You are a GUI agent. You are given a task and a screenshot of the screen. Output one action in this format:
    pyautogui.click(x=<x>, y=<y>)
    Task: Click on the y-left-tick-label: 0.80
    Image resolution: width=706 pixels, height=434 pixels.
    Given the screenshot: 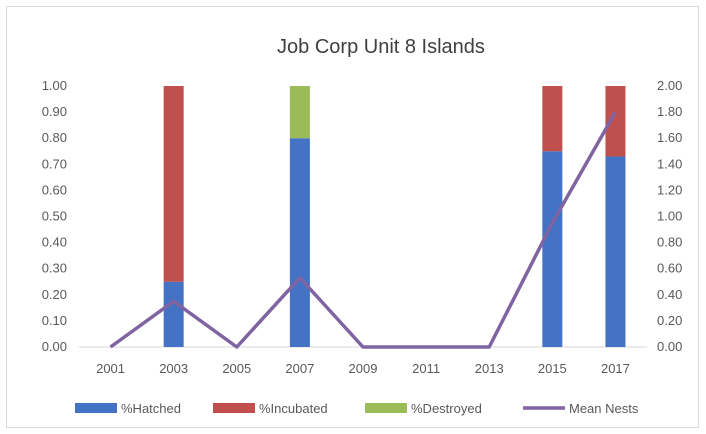 What is the action you would take?
    pyautogui.click(x=54, y=137)
    